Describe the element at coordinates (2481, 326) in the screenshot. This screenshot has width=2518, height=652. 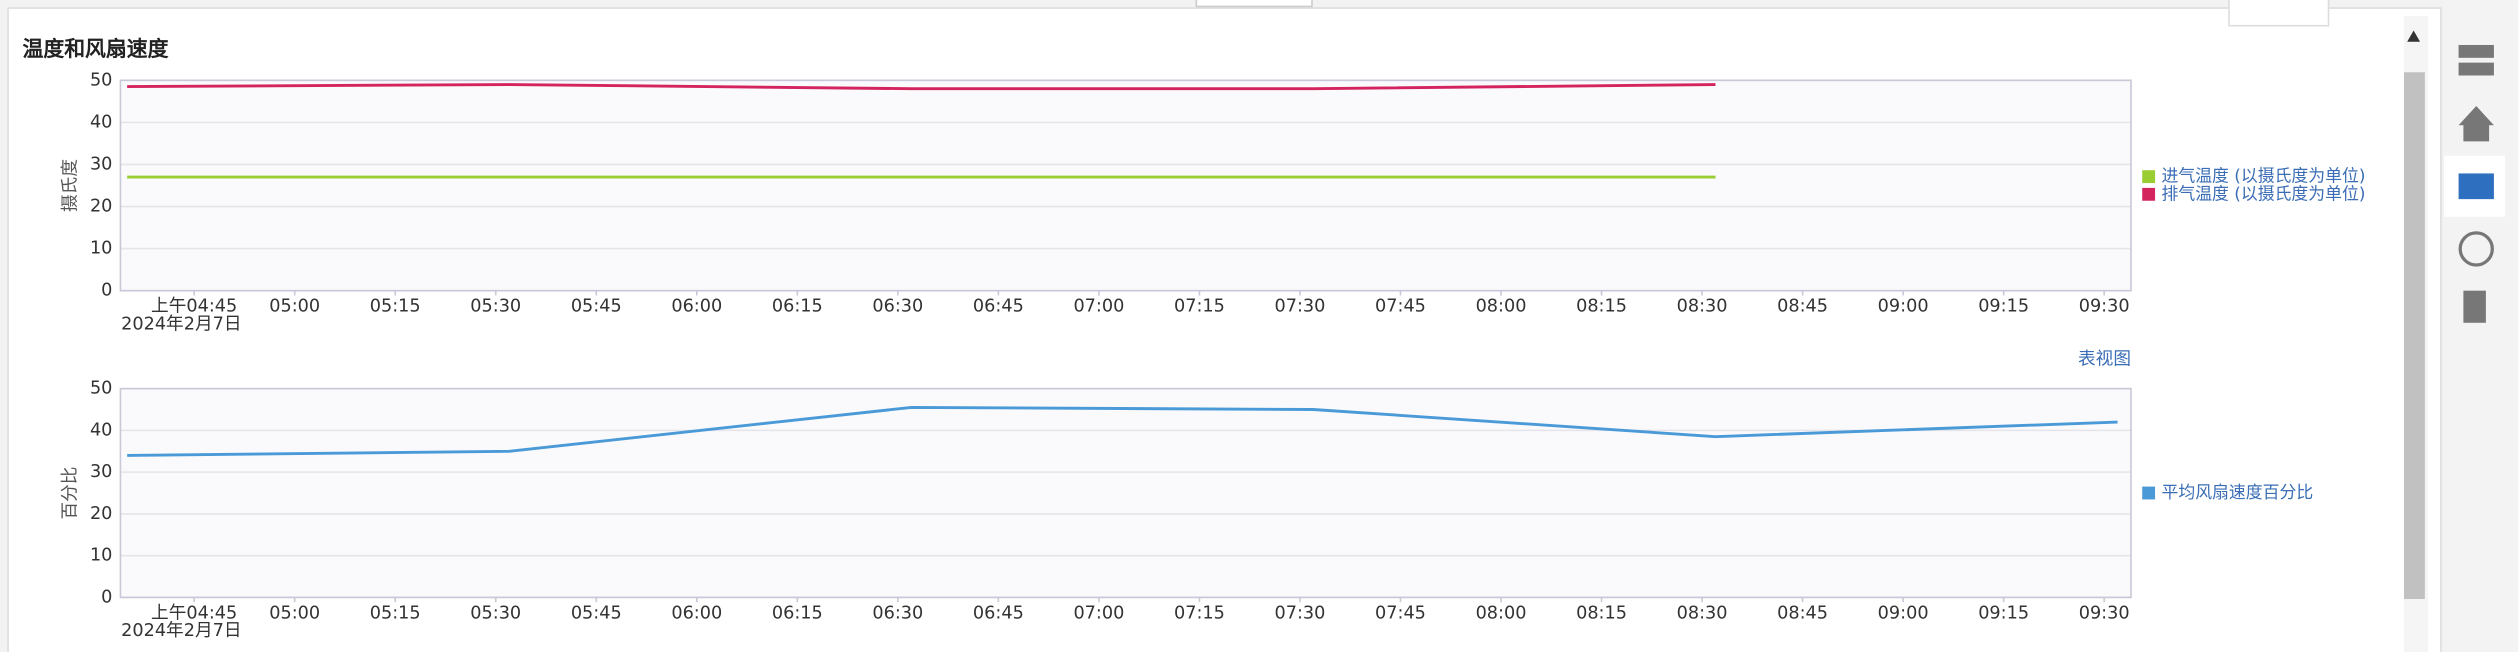
I see `sidebar` at that location.